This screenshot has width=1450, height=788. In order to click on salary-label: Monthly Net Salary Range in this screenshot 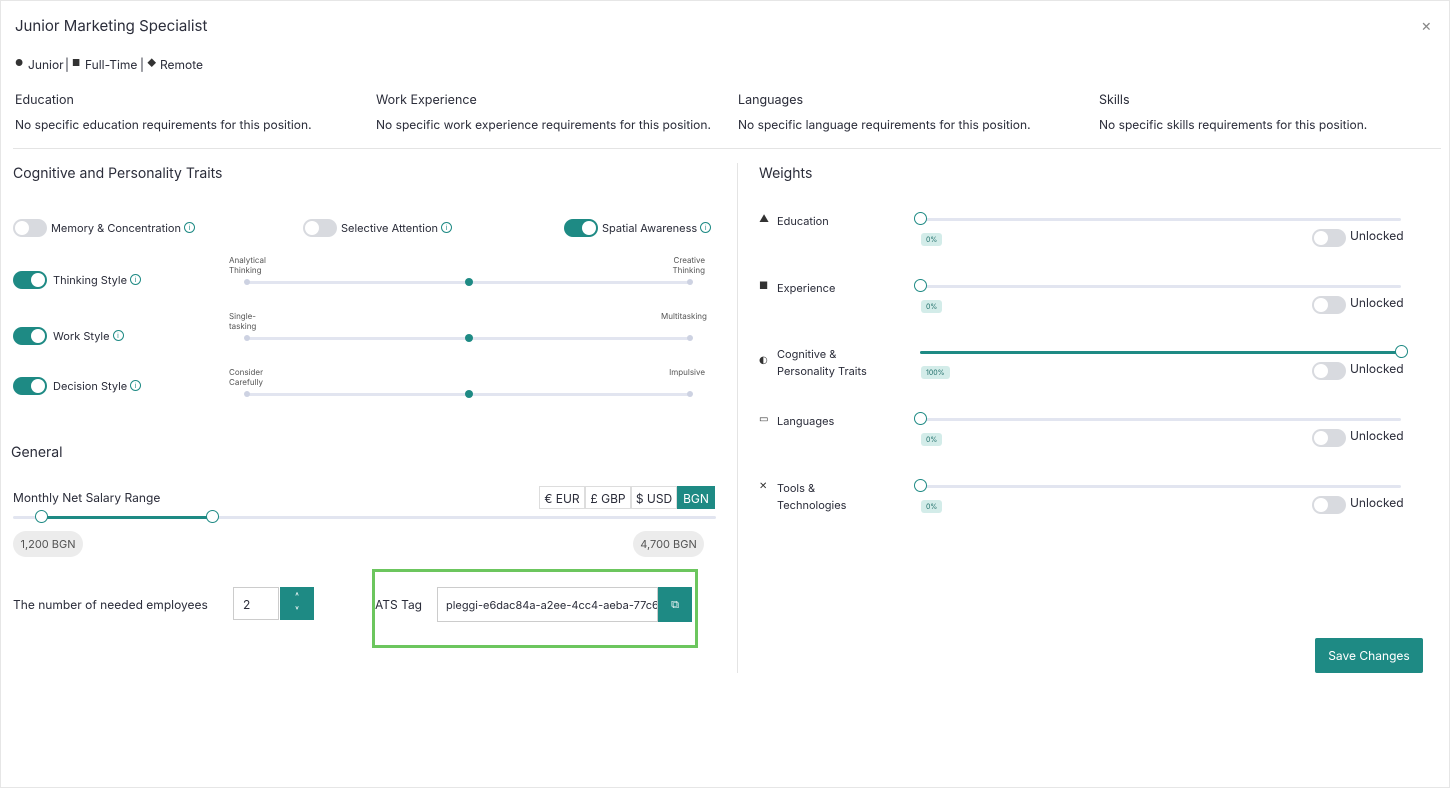, I will do `click(87, 497)`.